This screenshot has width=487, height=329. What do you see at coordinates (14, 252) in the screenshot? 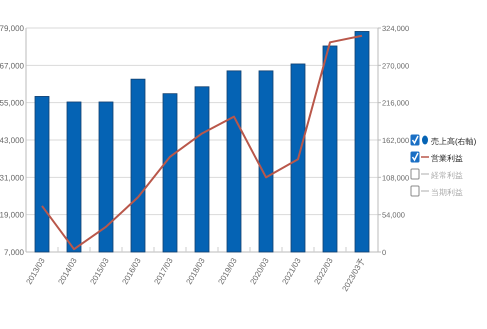
I see `y-tick-label: 7,000` at bounding box center [14, 252].